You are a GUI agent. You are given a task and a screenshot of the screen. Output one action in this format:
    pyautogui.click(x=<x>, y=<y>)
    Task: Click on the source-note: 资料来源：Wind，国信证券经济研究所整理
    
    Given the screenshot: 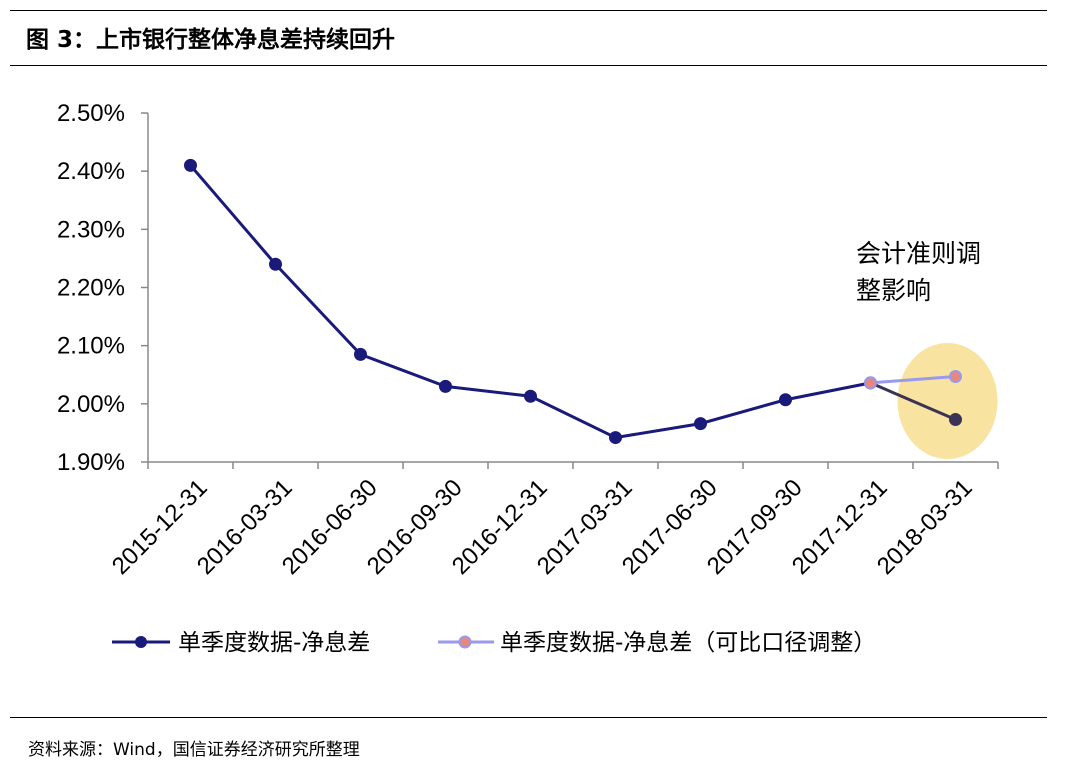 What is the action you would take?
    pyautogui.click(x=194, y=750)
    